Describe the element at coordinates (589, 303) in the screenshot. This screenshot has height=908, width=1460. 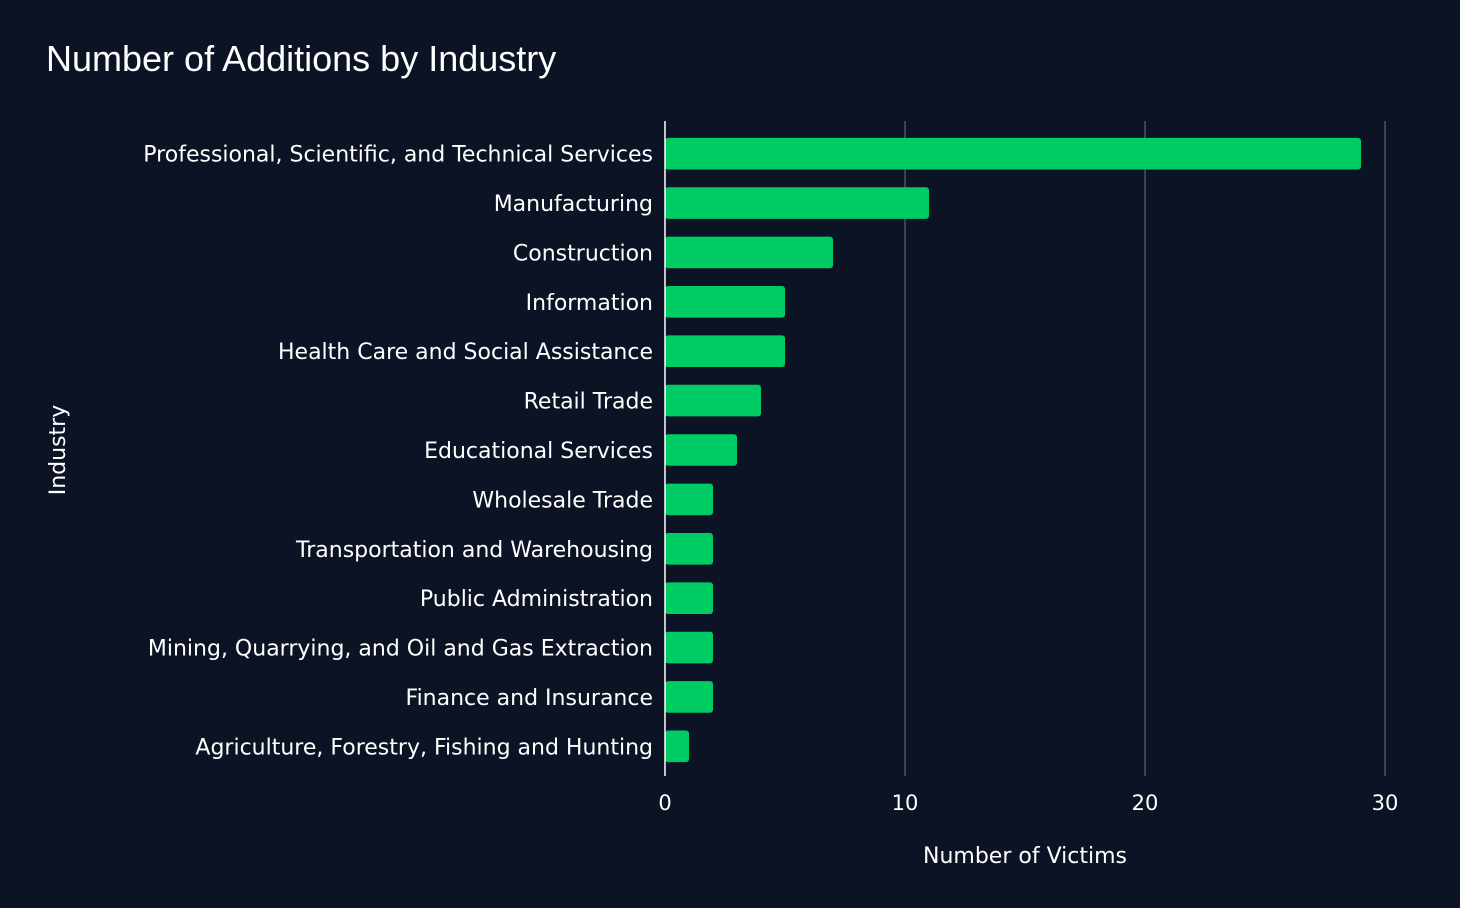
I see `category-label: Information` at that location.